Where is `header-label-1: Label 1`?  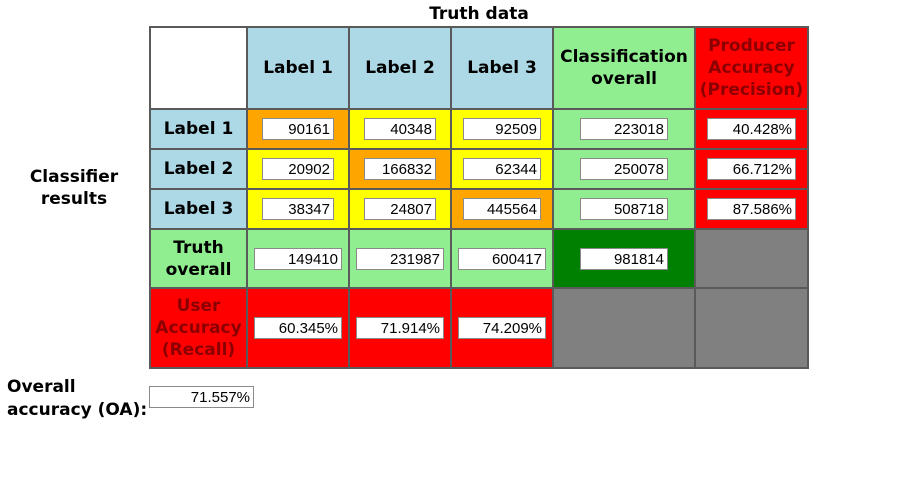 header-label-1: Label 1 is located at coordinates (298, 68).